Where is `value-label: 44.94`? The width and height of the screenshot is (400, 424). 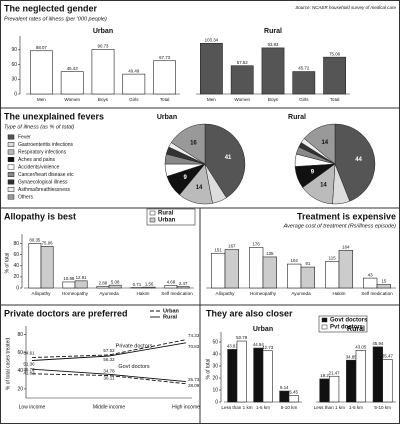
value-label: 44.94 is located at coordinates (259, 344).